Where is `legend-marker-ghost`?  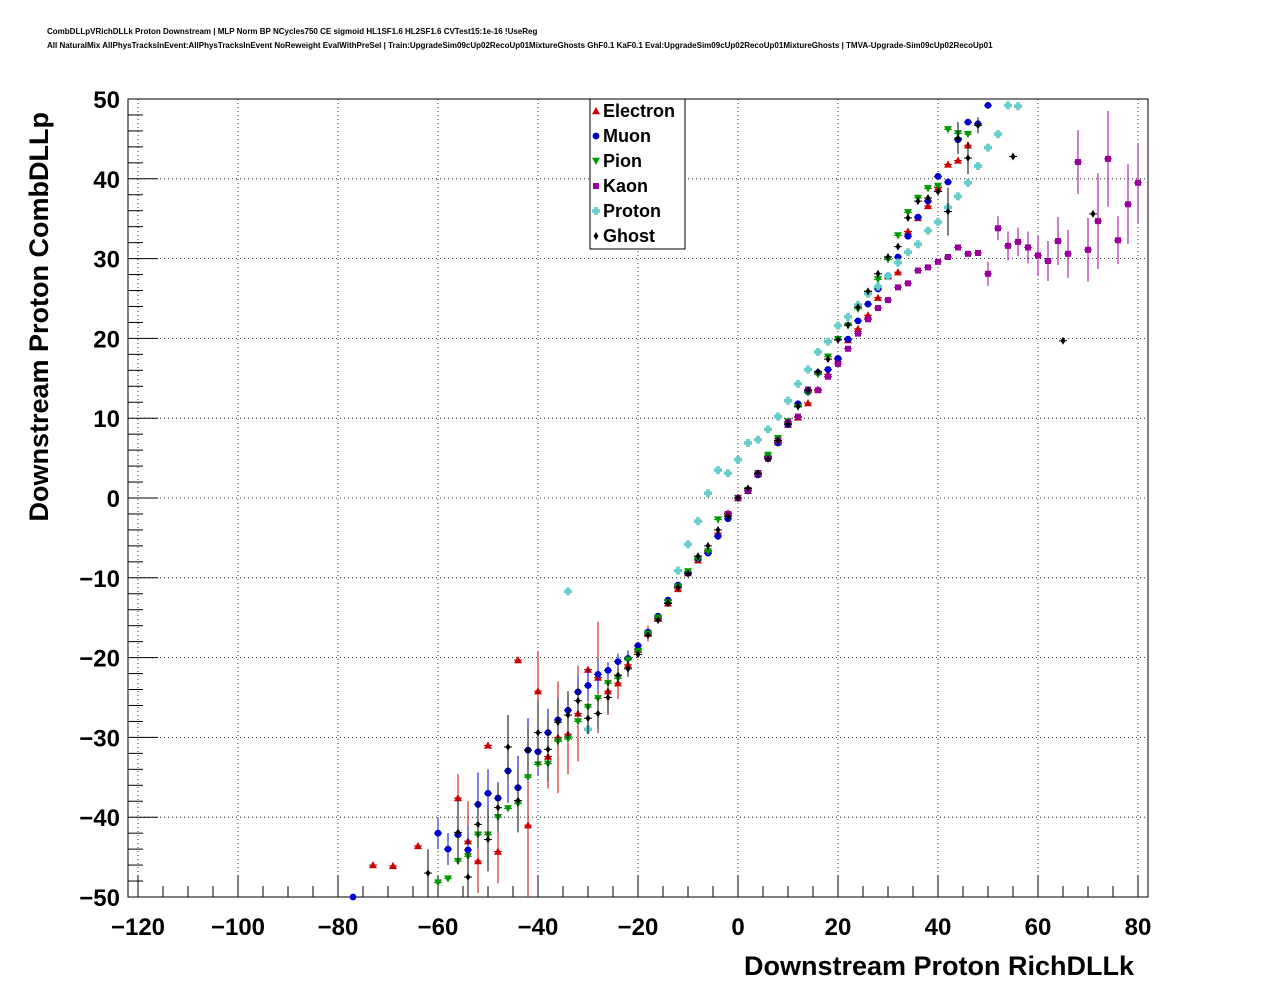
legend-marker-ghost is located at coordinates (596, 236).